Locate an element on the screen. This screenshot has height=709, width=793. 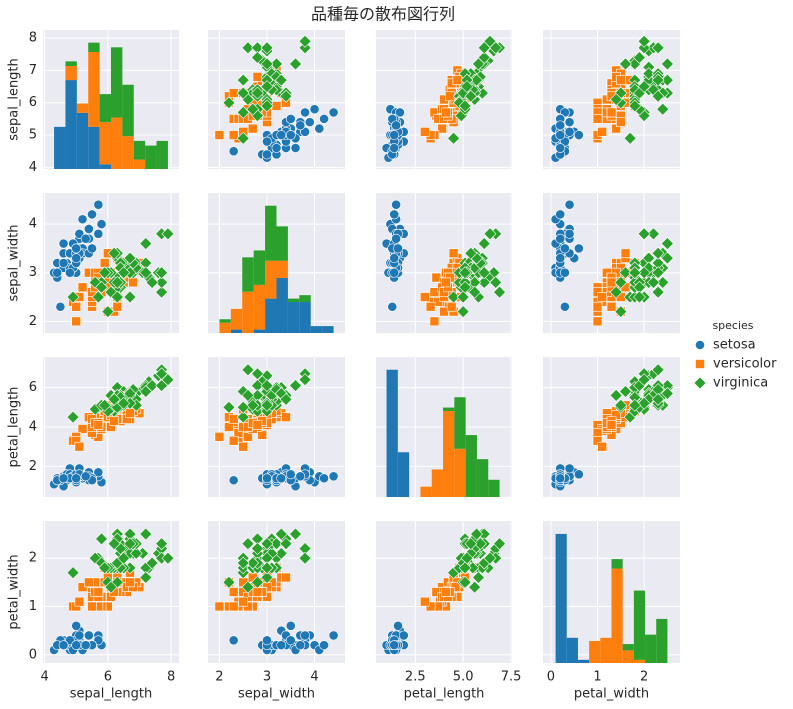
y-tick-label: 5 is located at coordinates (33, 135).